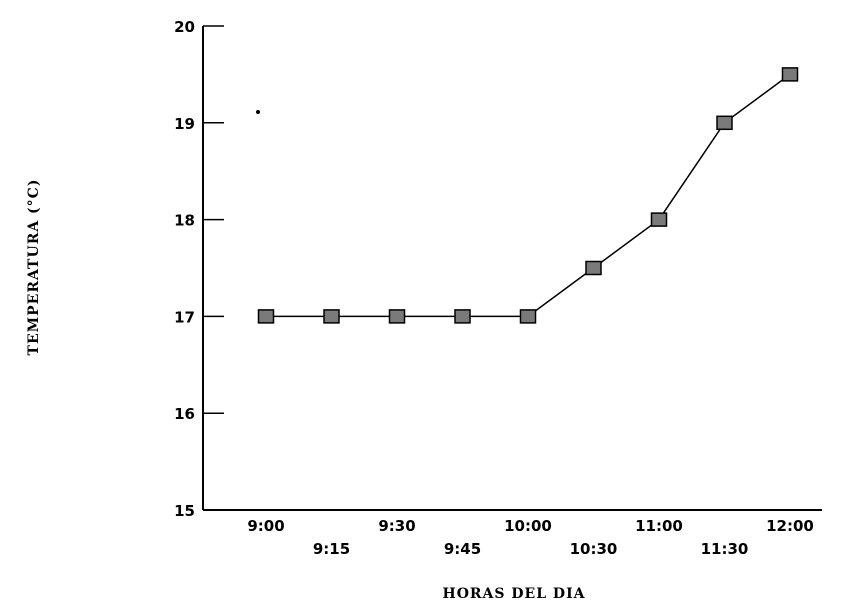 This screenshot has height=613, width=858. I want to click on x-tick-label: 10:00, so click(528, 526).